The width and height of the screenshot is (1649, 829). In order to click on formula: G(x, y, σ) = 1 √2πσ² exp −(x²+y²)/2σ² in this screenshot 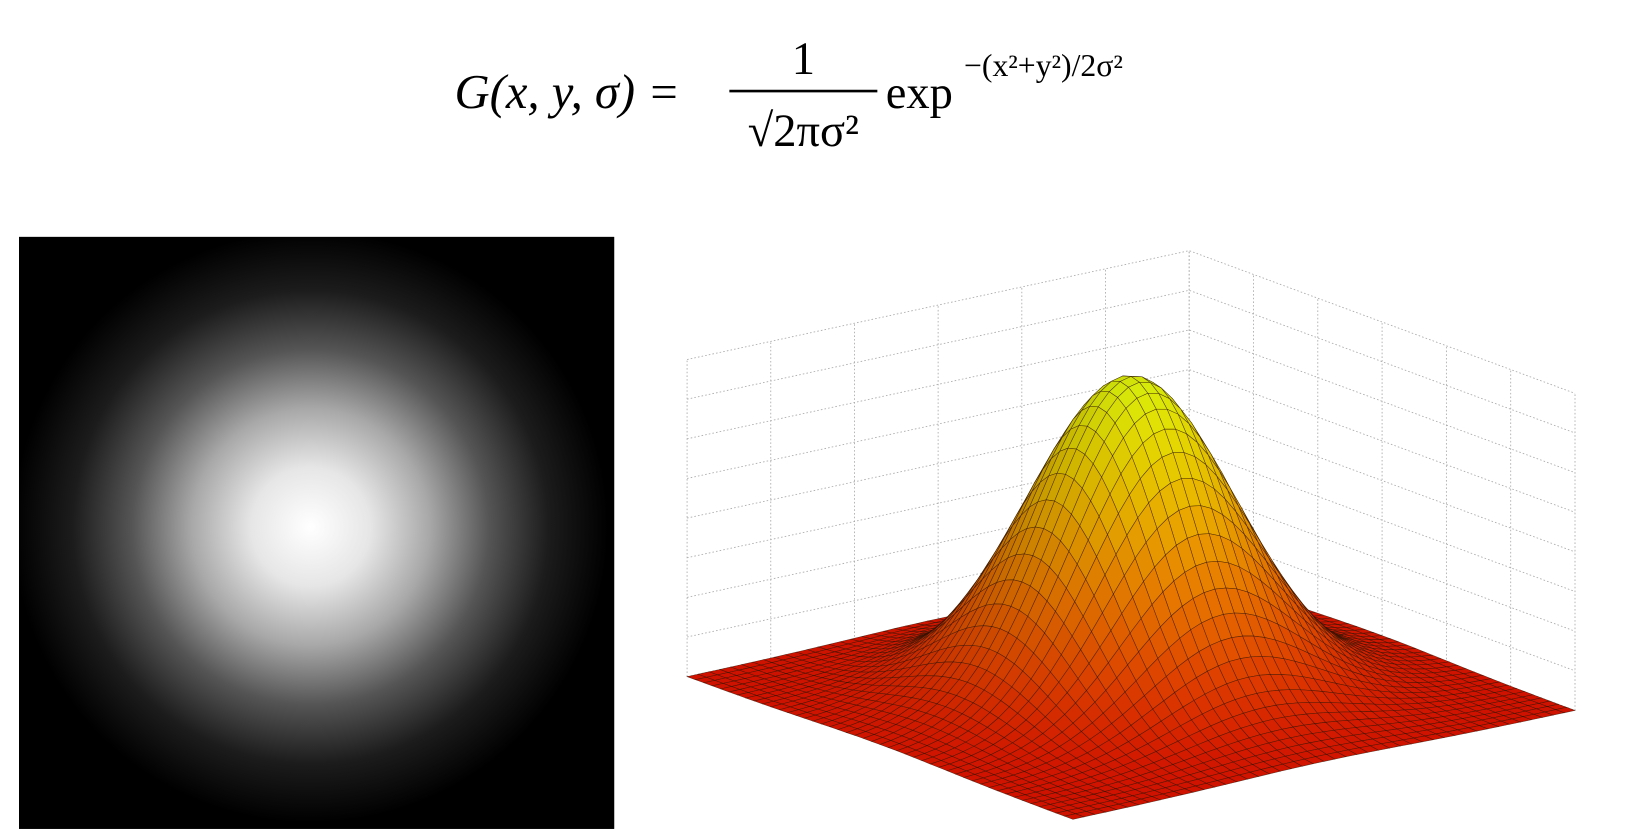, I will do `click(789, 95)`.